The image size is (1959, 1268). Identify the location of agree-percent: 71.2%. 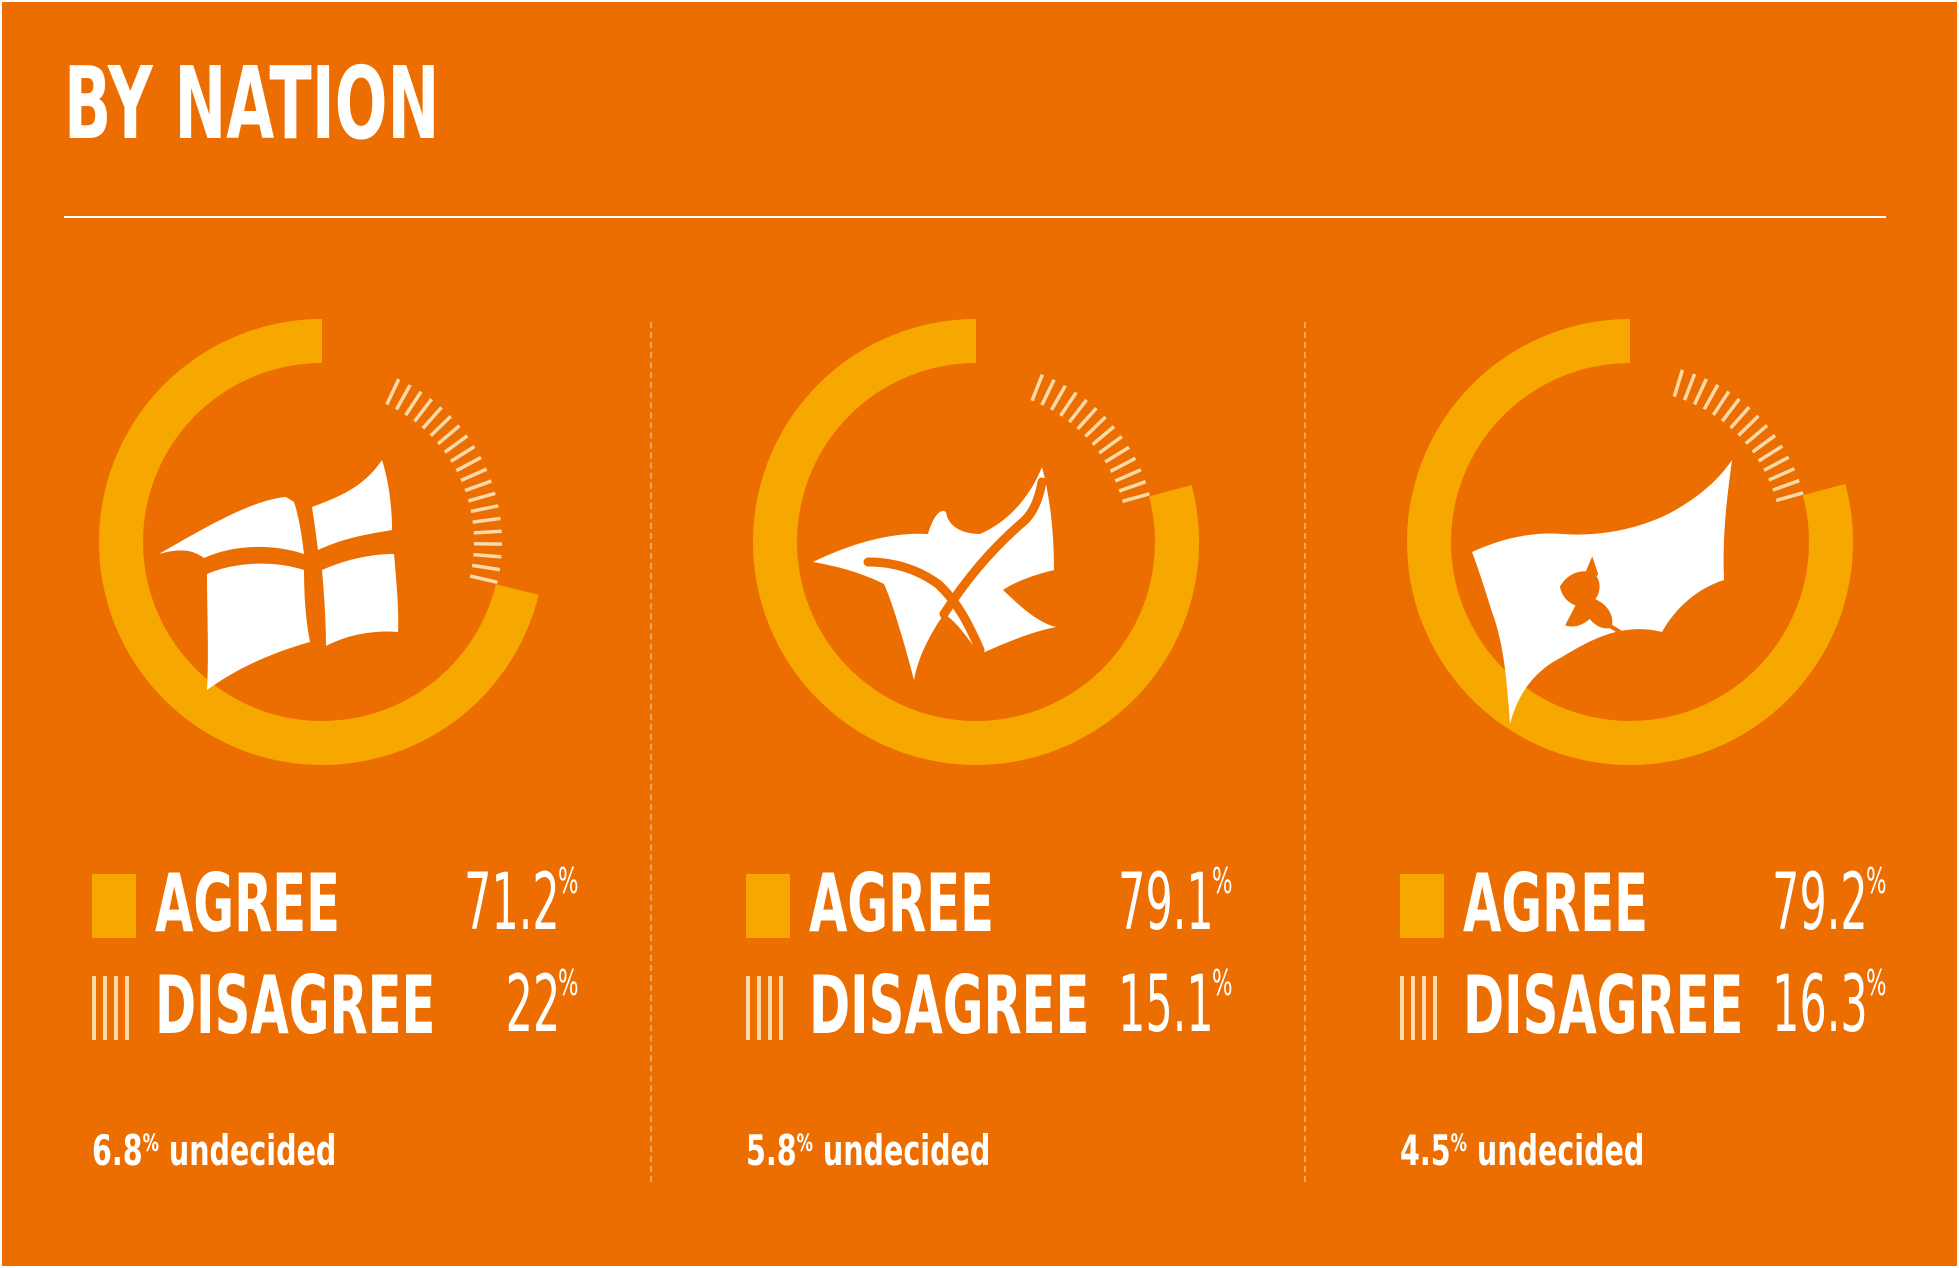
(489, 903).